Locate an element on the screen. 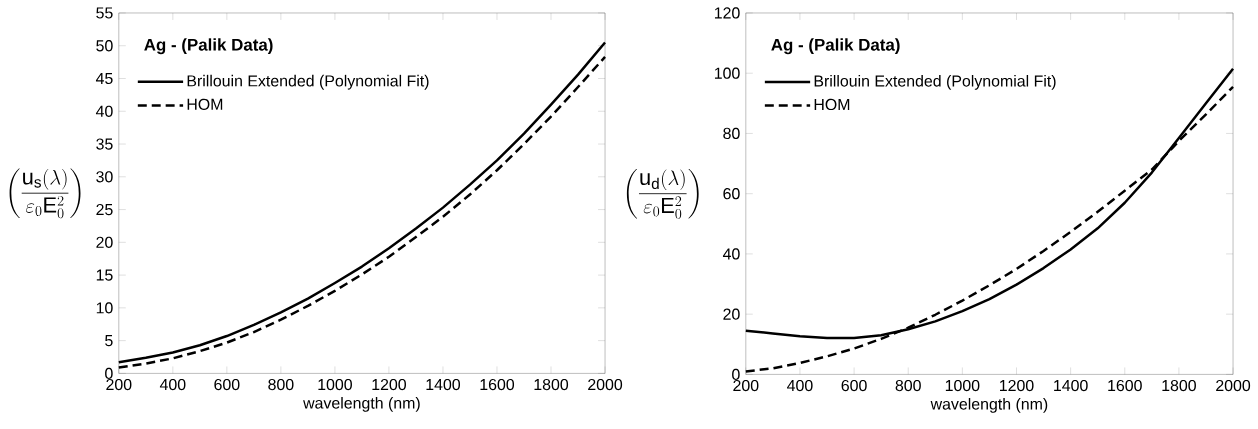  y-tick-label: 5 is located at coordinates (109, 340).